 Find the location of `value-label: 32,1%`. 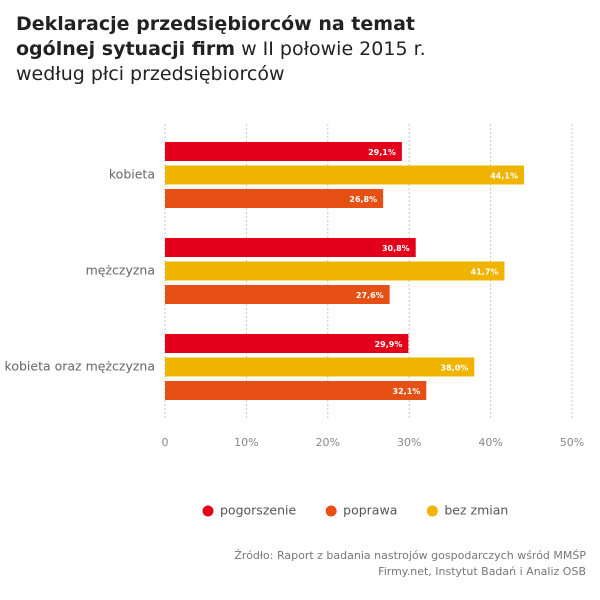

value-label: 32,1% is located at coordinates (407, 391).